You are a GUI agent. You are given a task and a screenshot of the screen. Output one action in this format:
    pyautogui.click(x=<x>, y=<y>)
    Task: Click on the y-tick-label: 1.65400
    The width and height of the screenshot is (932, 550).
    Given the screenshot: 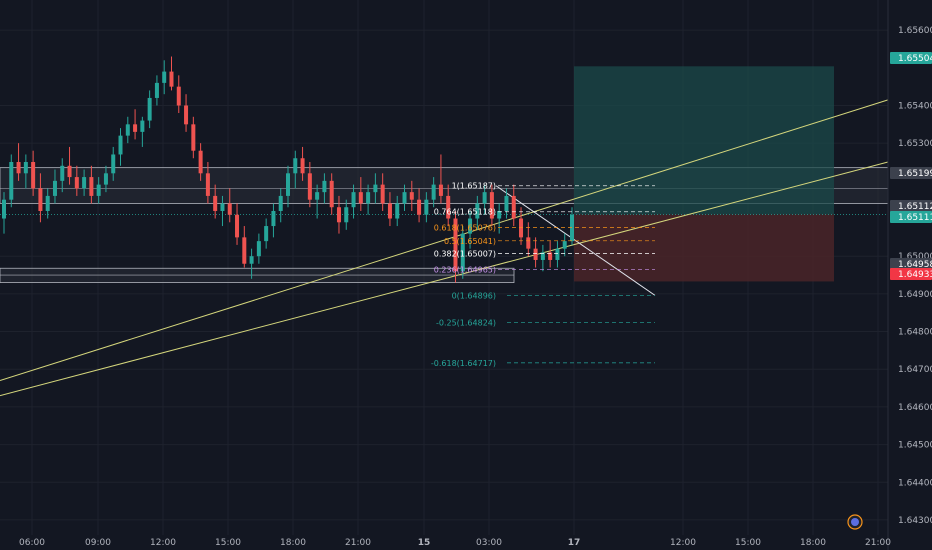 What is the action you would take?
    pyautogui.click(x=915, y=106)
    